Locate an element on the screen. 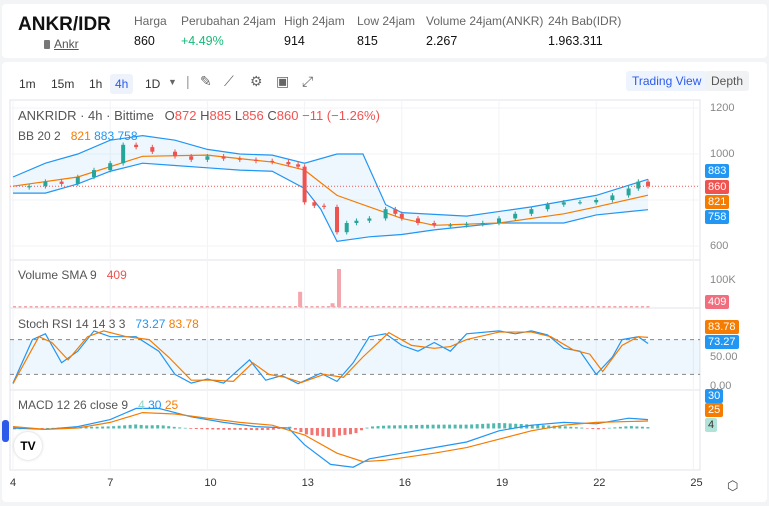 The width and height of the screenshot is (769, 506). time-tick: 7 is located at coordinates (110, 483).